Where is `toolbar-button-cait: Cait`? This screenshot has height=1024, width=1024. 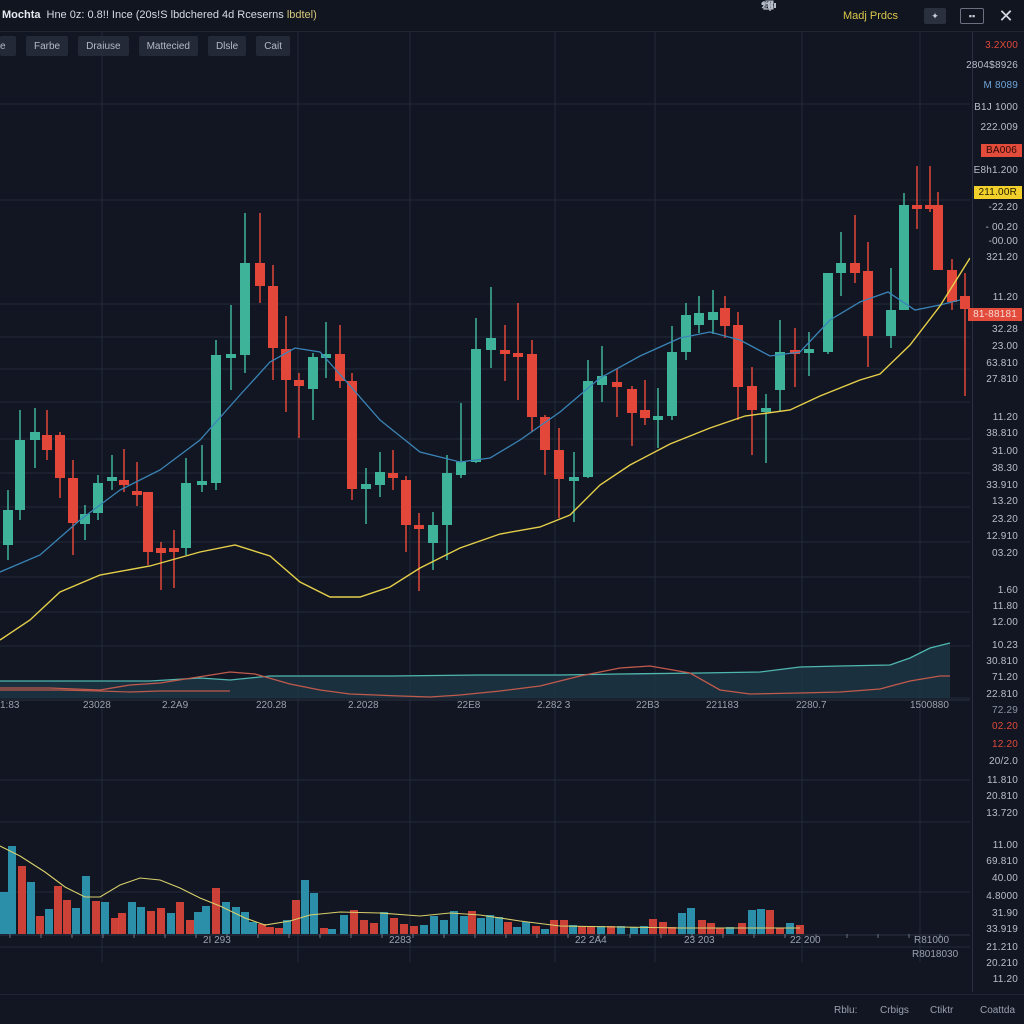 toolbar-button-cait: Cait is located at coordinates (273, 46).